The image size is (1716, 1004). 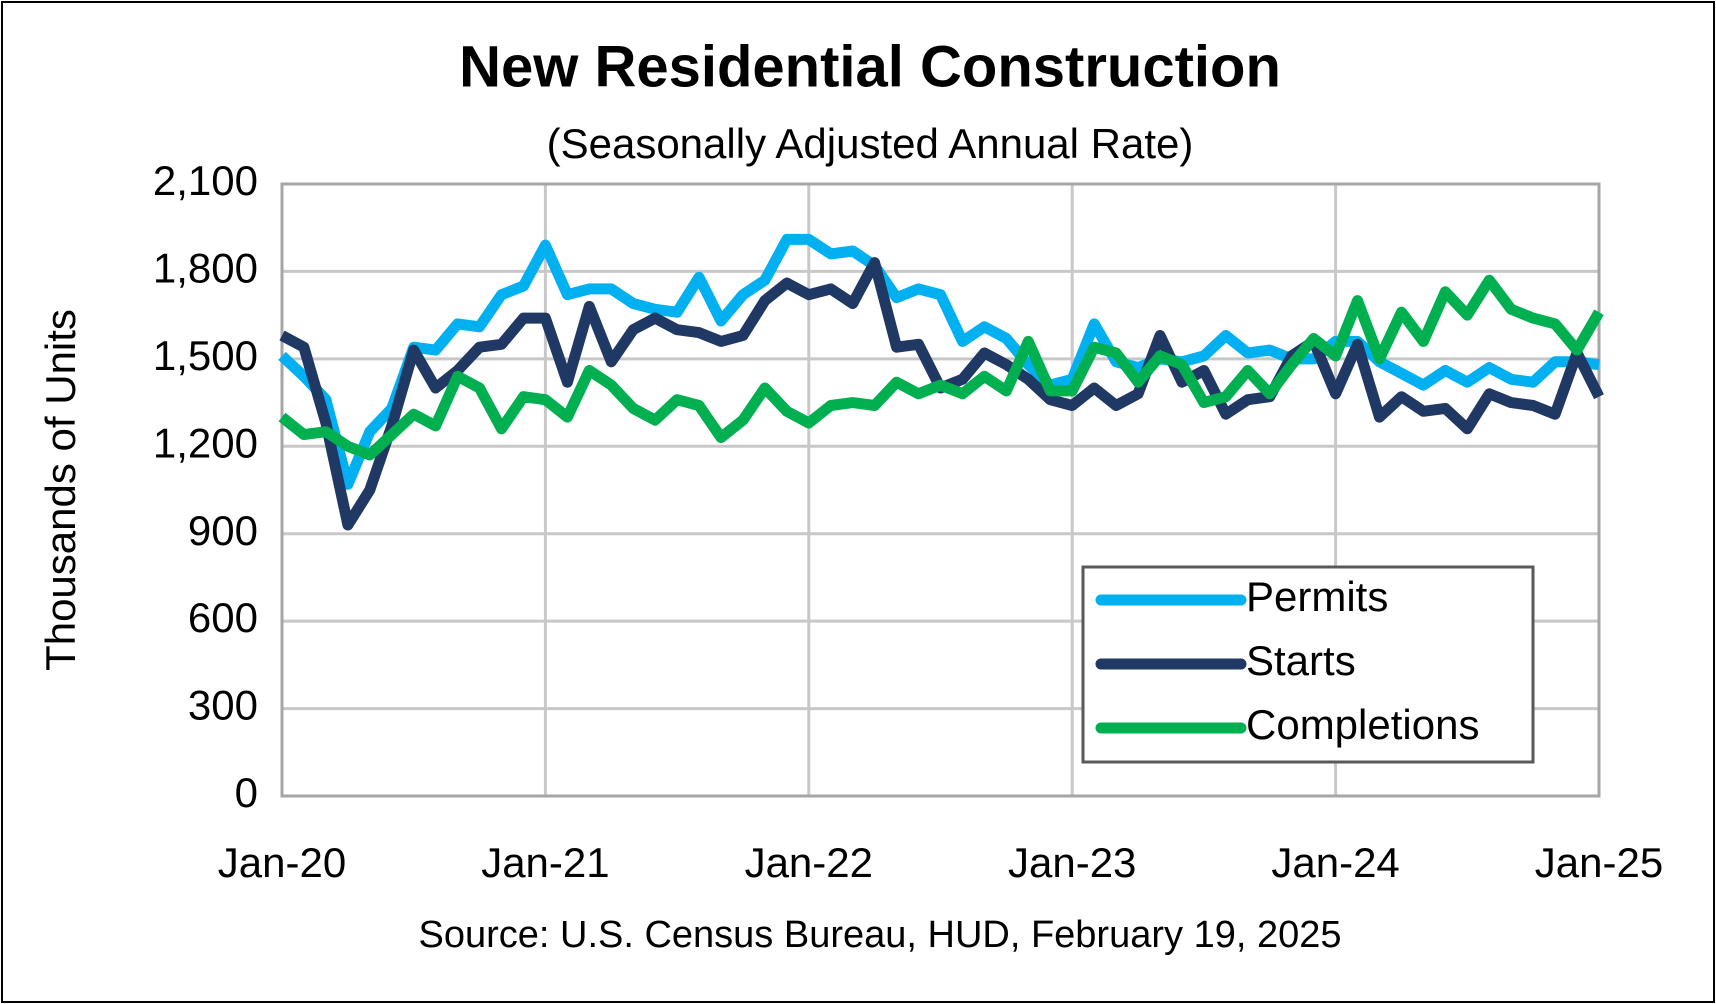 What do you see at coordinates (1301, 660) in the screenshot?
I see `legend-label: Starts` at bounding box center [1301, 660].